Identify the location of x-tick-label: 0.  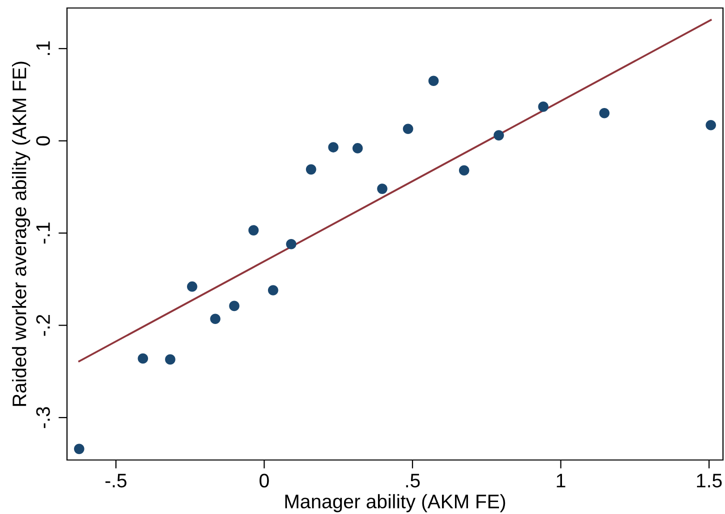
(264, 481).